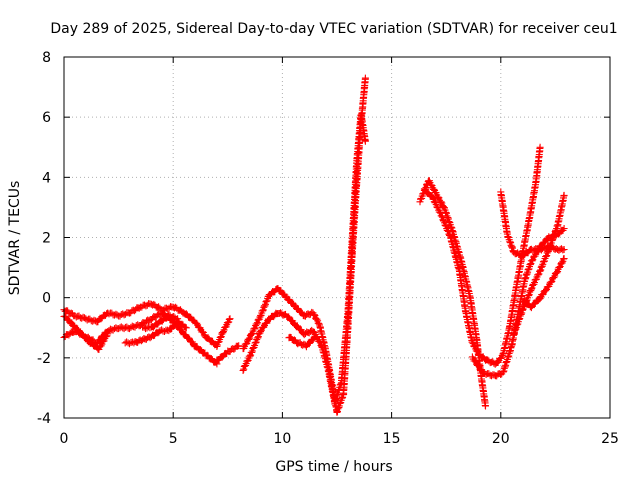 This screenshot has height=480, width=640. What do you see at coordinates (610, 439) in the screenshot?
I see `x-tick-label: 25` at bounding box center [610, 439].